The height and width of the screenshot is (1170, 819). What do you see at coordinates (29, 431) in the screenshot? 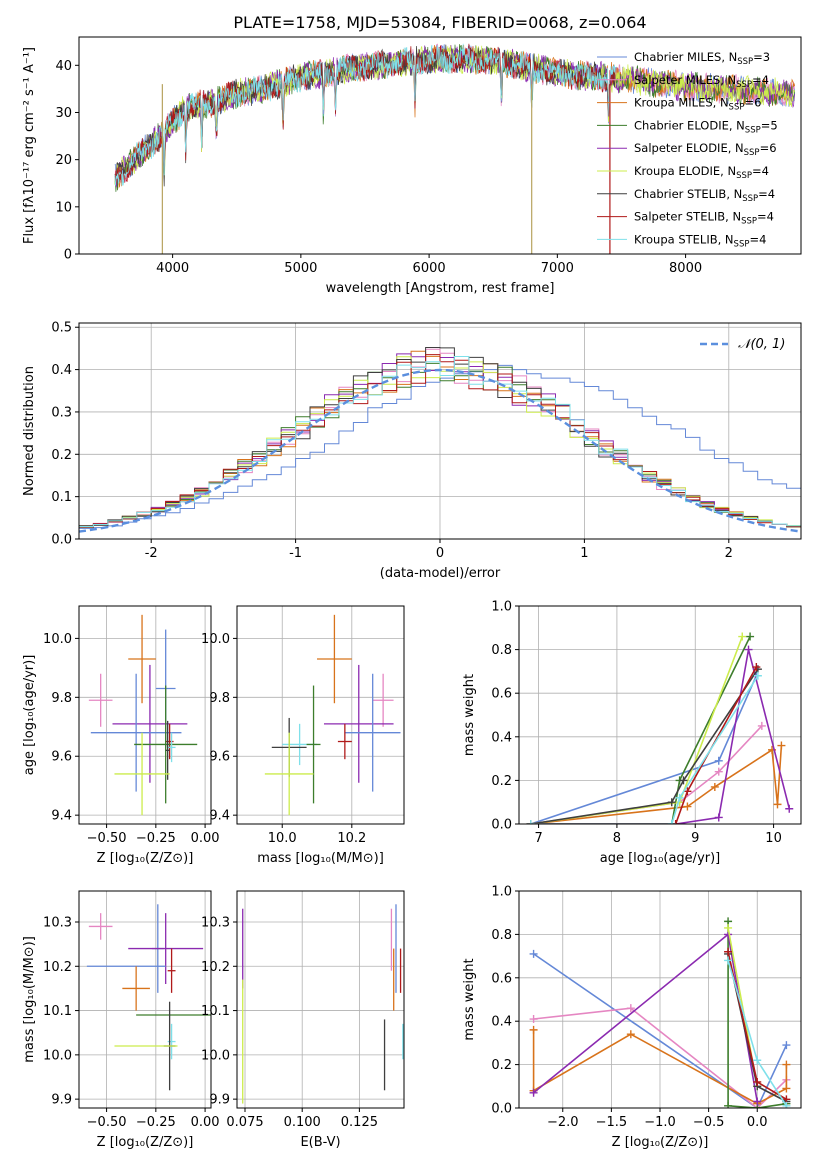
I see `y-axis-label: Normed distribution` at bounding box center [29, 431].